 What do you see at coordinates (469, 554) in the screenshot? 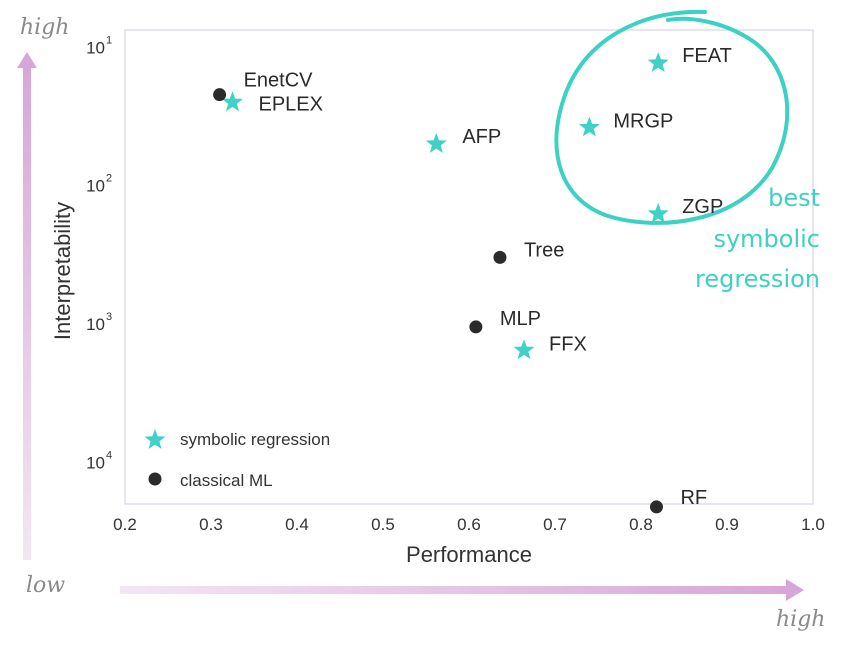
I see `x-axis-title: Performance` at bounding box center [469, 554].